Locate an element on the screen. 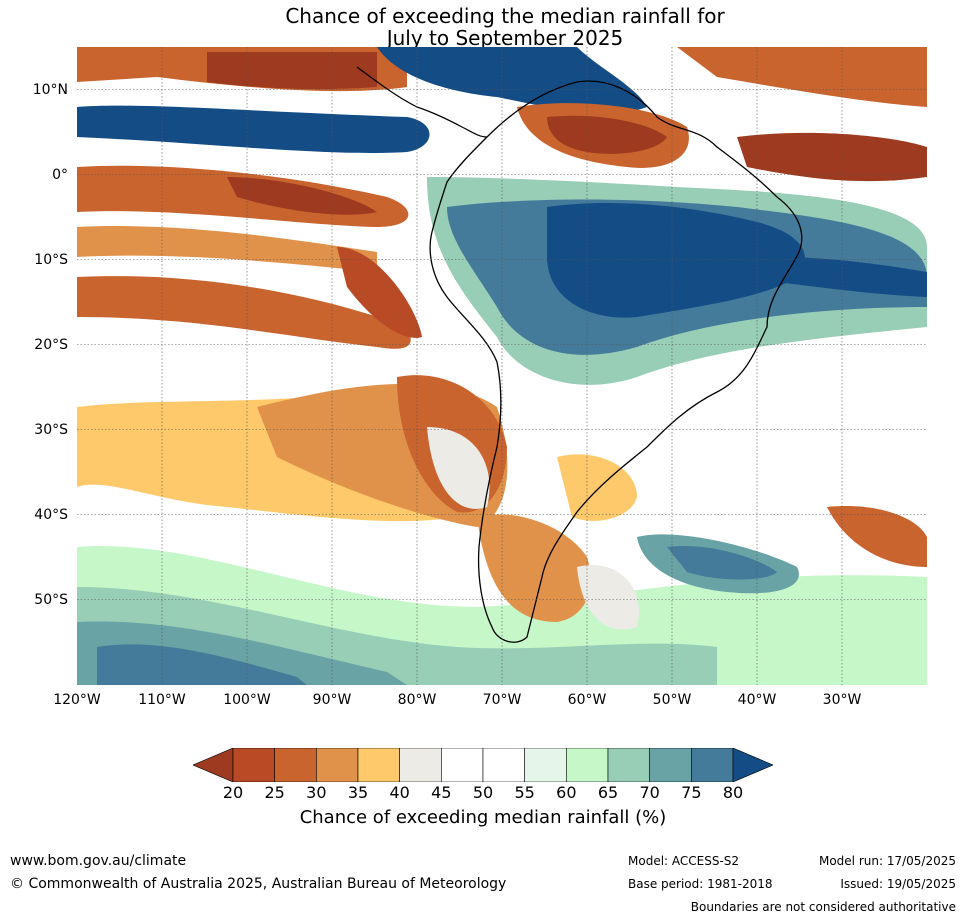 This screenshot has height=919, width=965. wet-region-itcz-pacific is located at coordinates (253, 129).